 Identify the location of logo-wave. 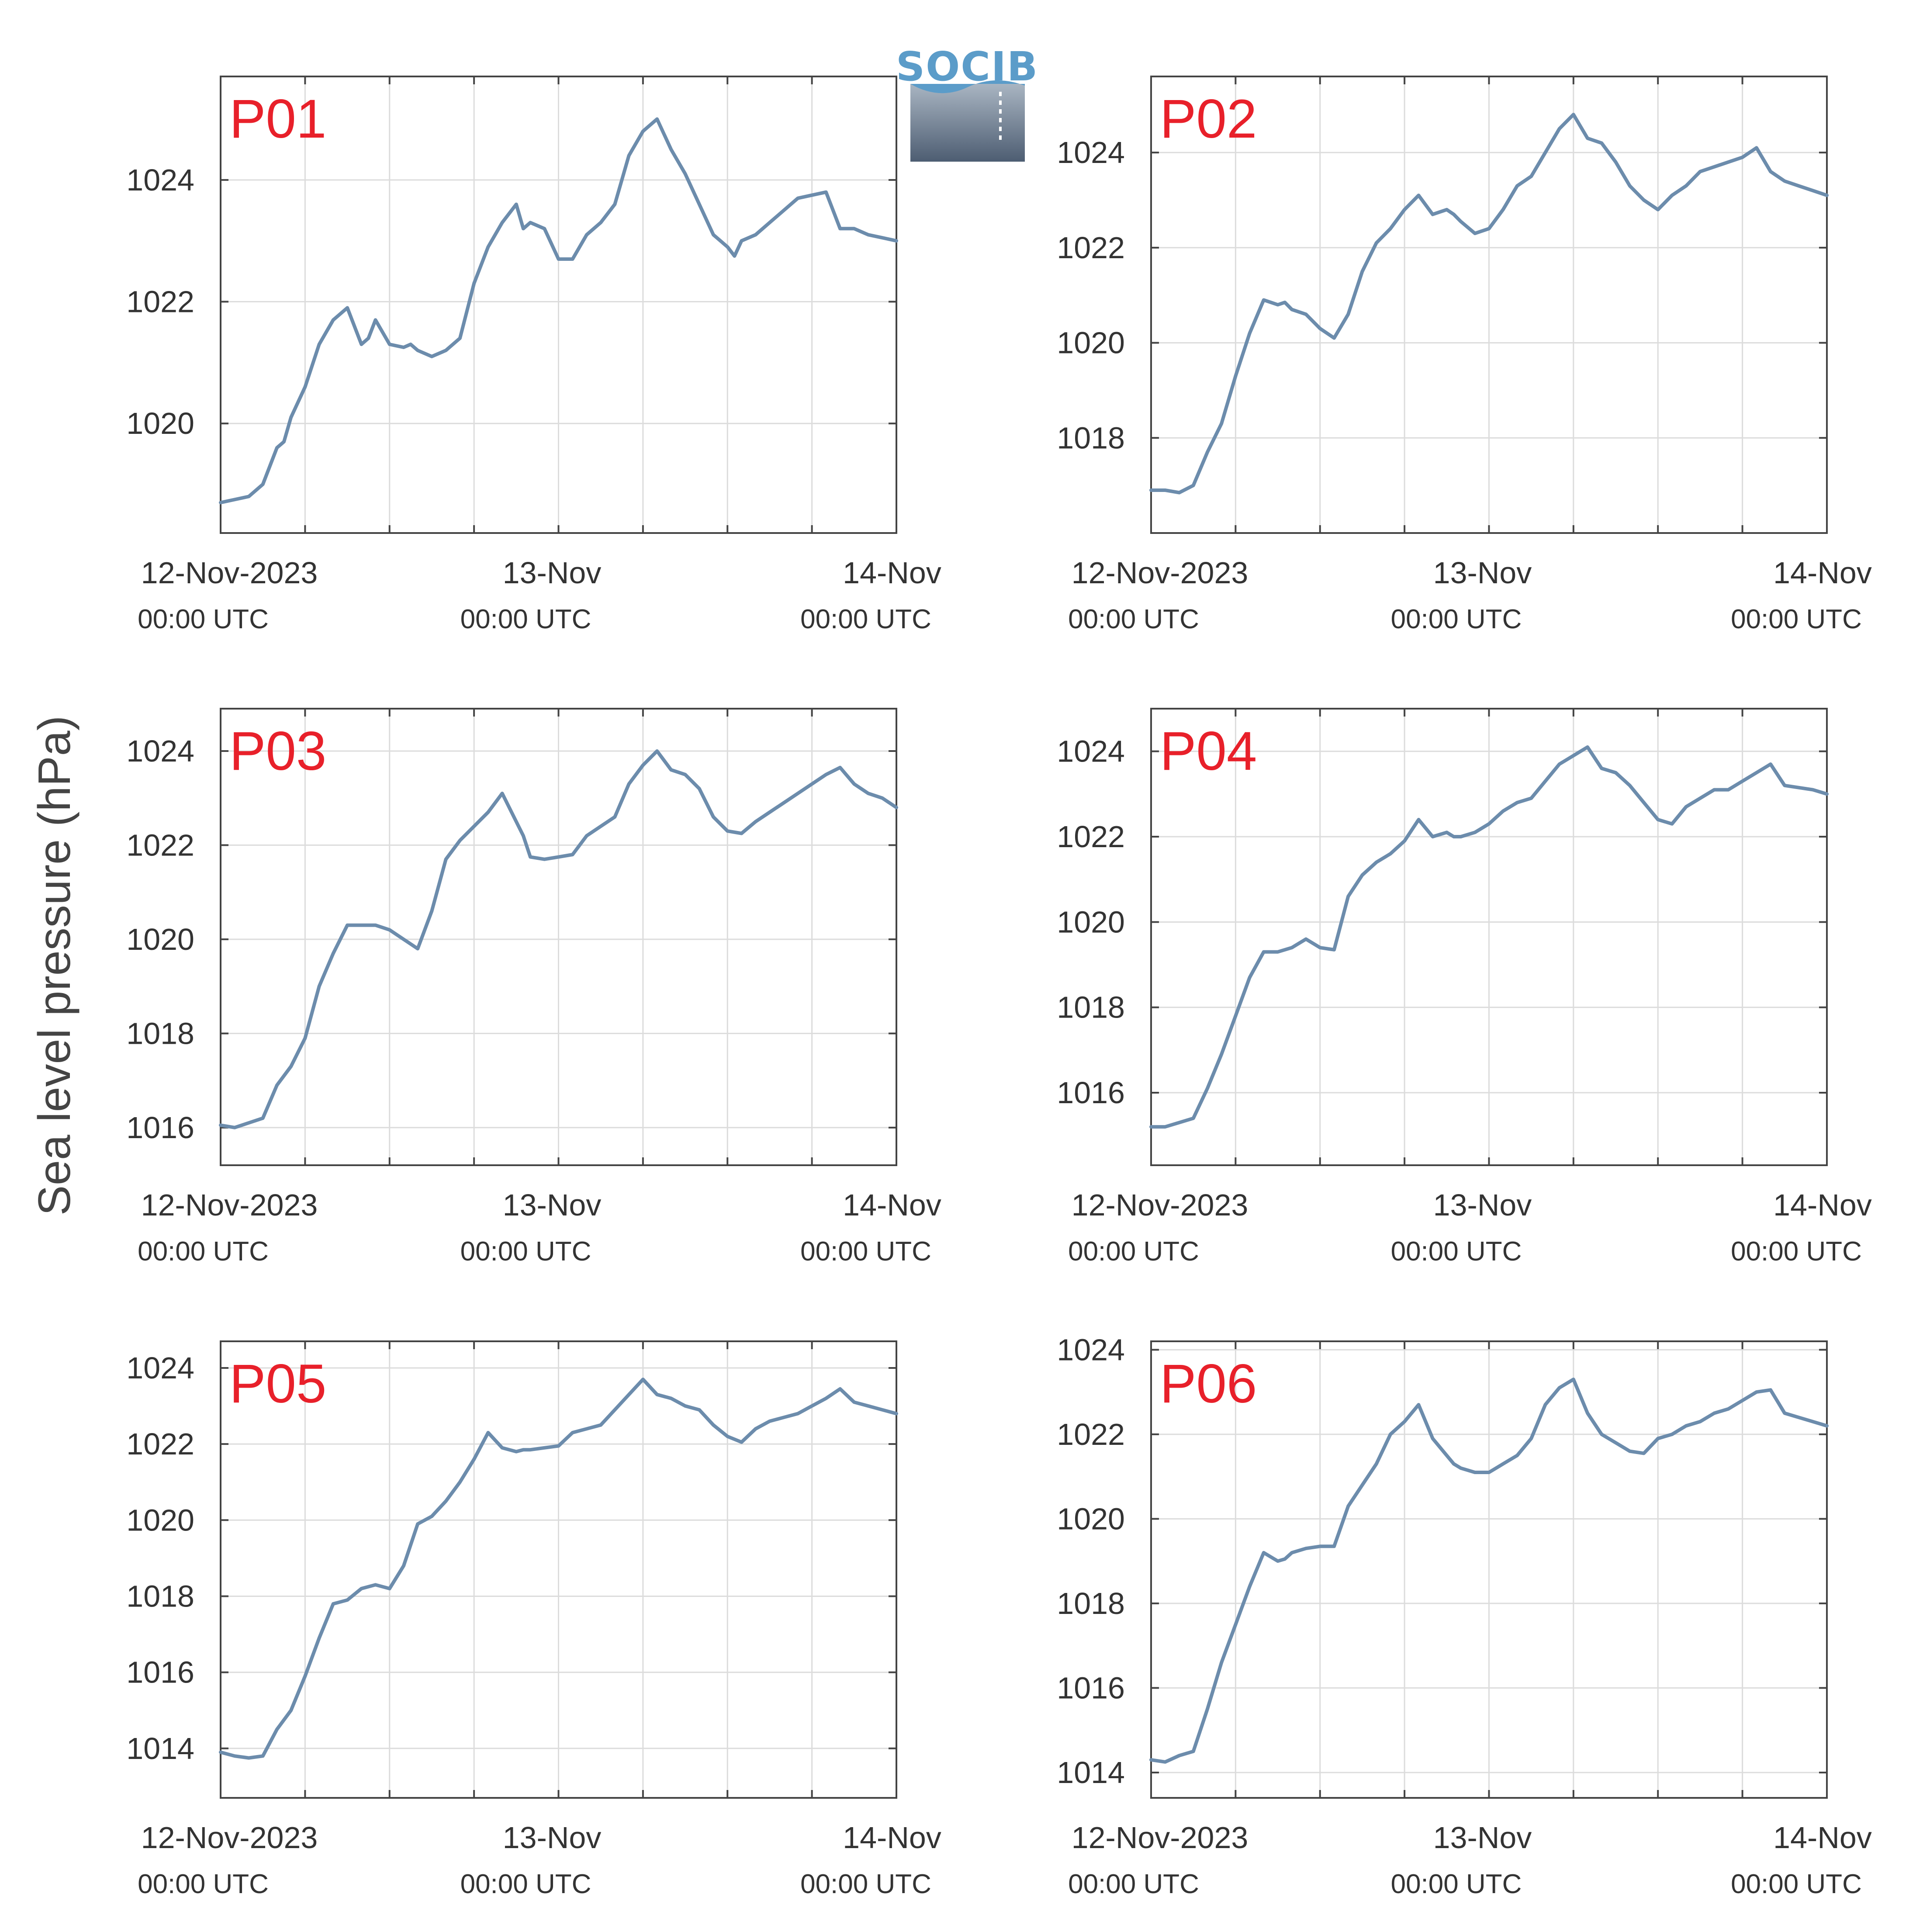
(967, 86).